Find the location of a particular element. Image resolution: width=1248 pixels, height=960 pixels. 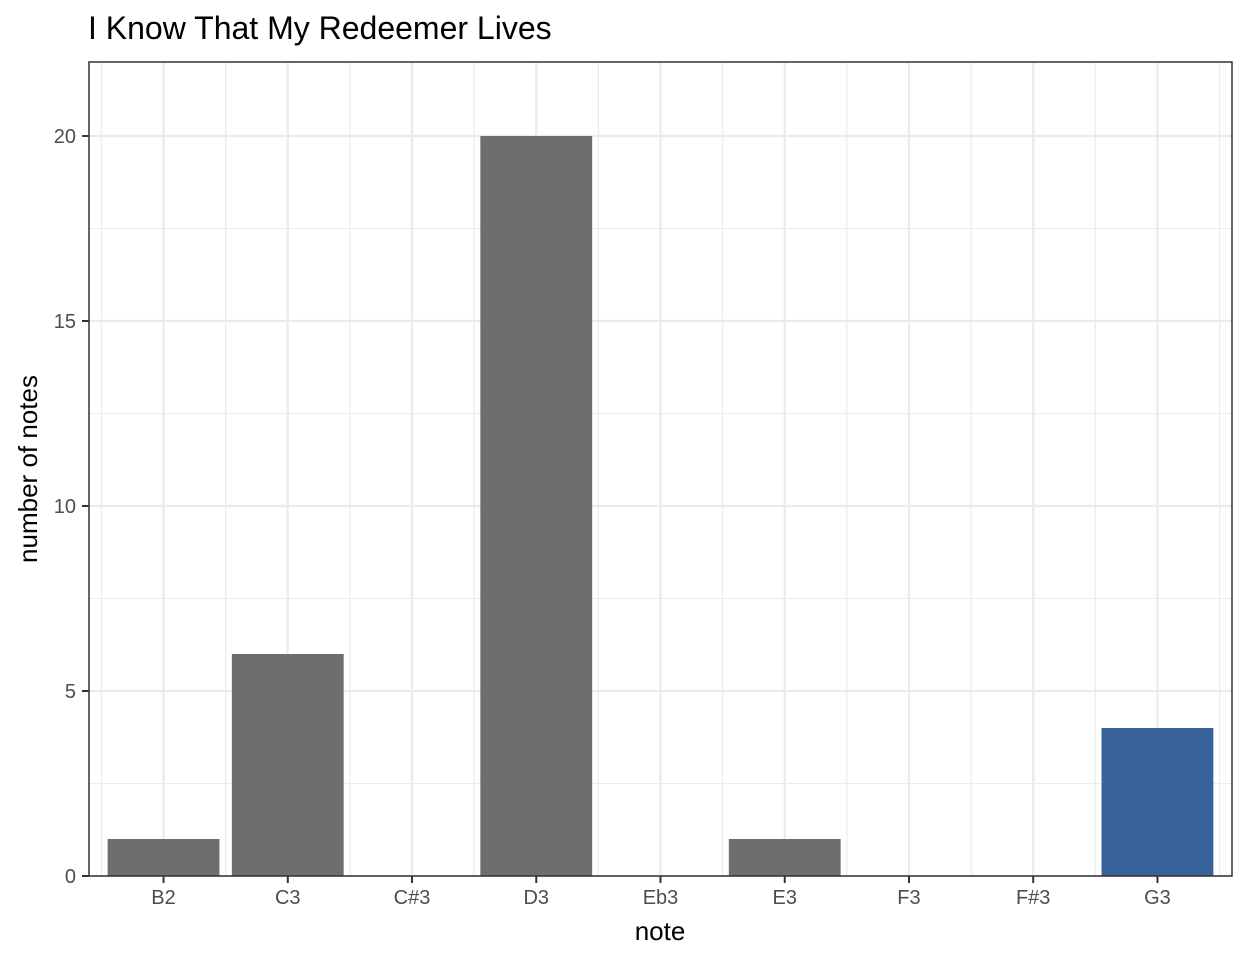

x-tick-label: C#3 is located at coordinates (412, 898).